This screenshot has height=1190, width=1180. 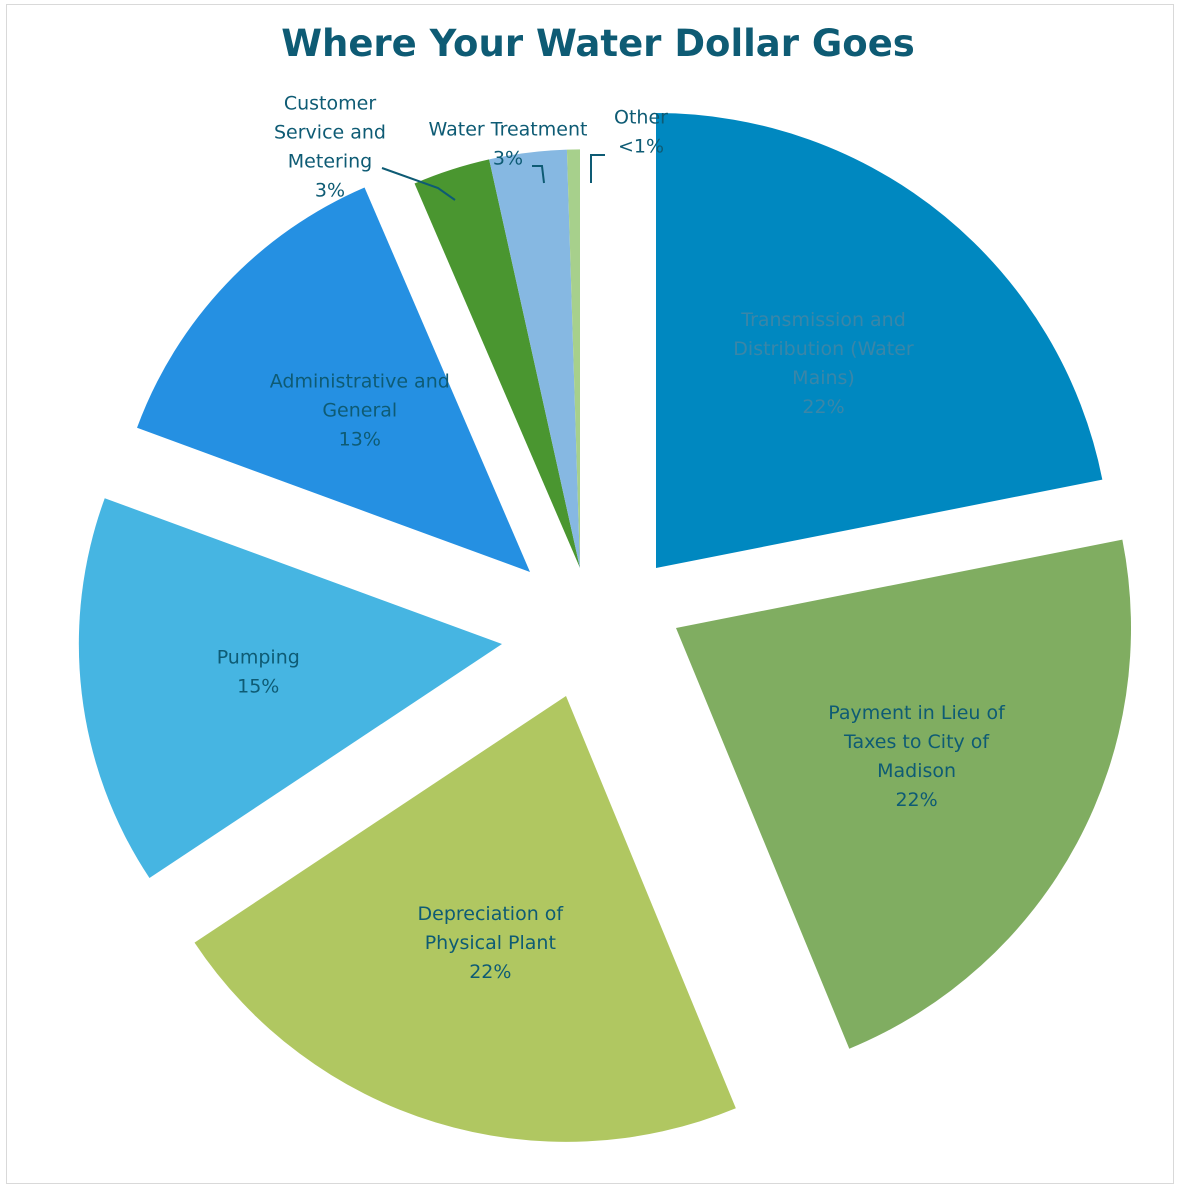 What do you see at coordinates (573, 358) in the screenshot?
I see `pie-slice-other` at bounding box center [573, 358].